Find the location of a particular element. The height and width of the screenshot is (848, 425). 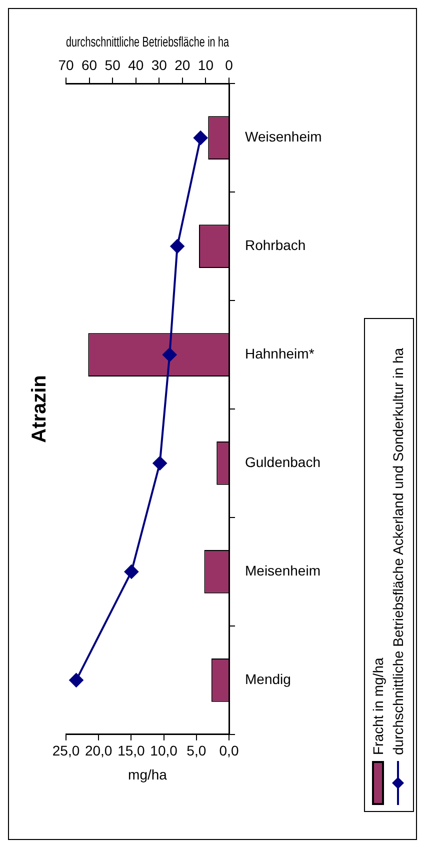

x2-tick-label: 10 is located at coordinates (206, 65).